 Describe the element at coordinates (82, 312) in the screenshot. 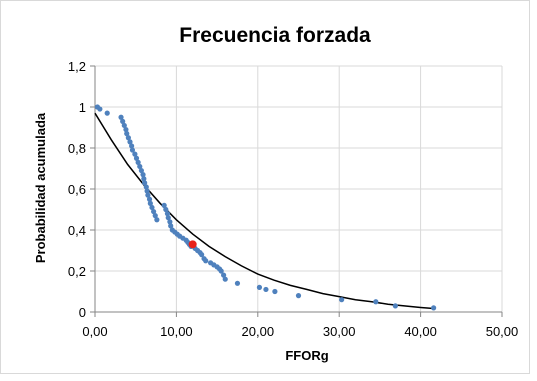

I see `y-tick-label: 0` at that location.